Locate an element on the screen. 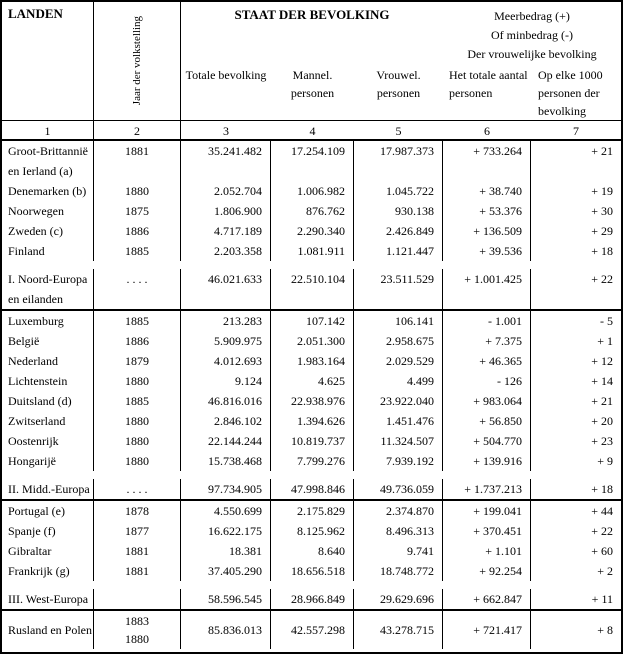  cell-totale-aantal: + 504.770 is located at coordinates (487, 441).